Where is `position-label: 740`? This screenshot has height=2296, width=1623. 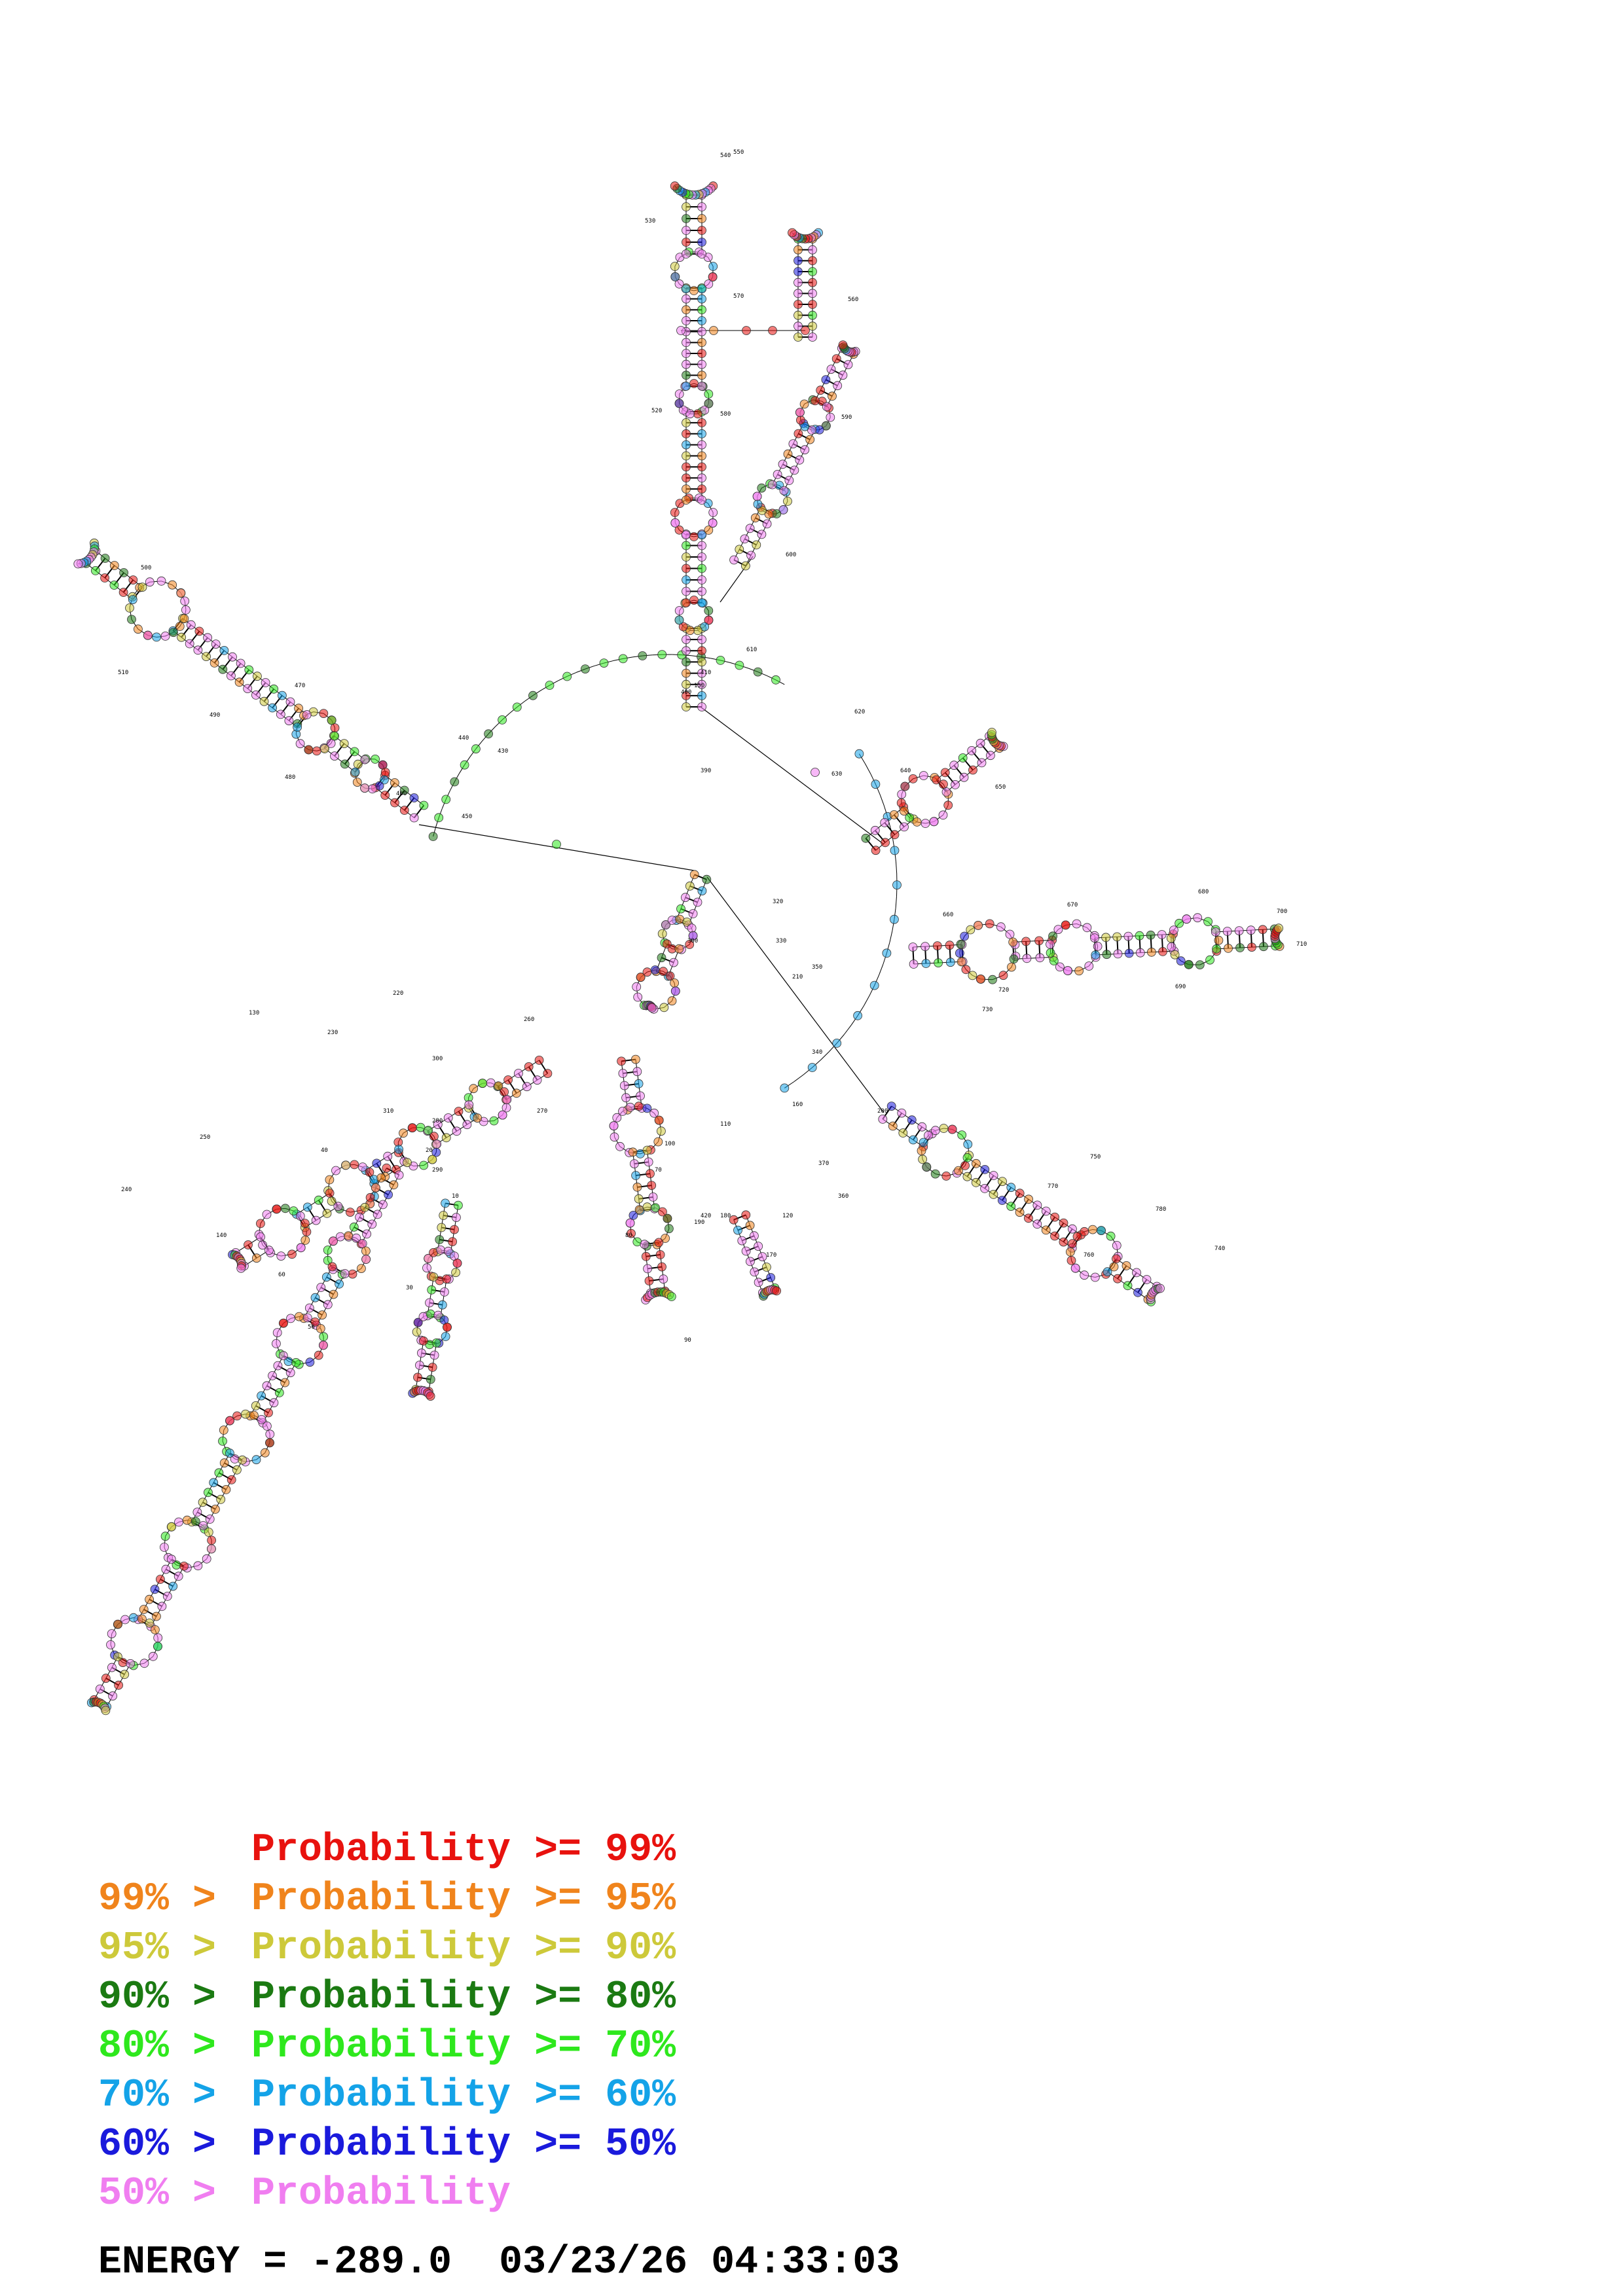
position-label: 740 is located at coordinates (1219, 1249).